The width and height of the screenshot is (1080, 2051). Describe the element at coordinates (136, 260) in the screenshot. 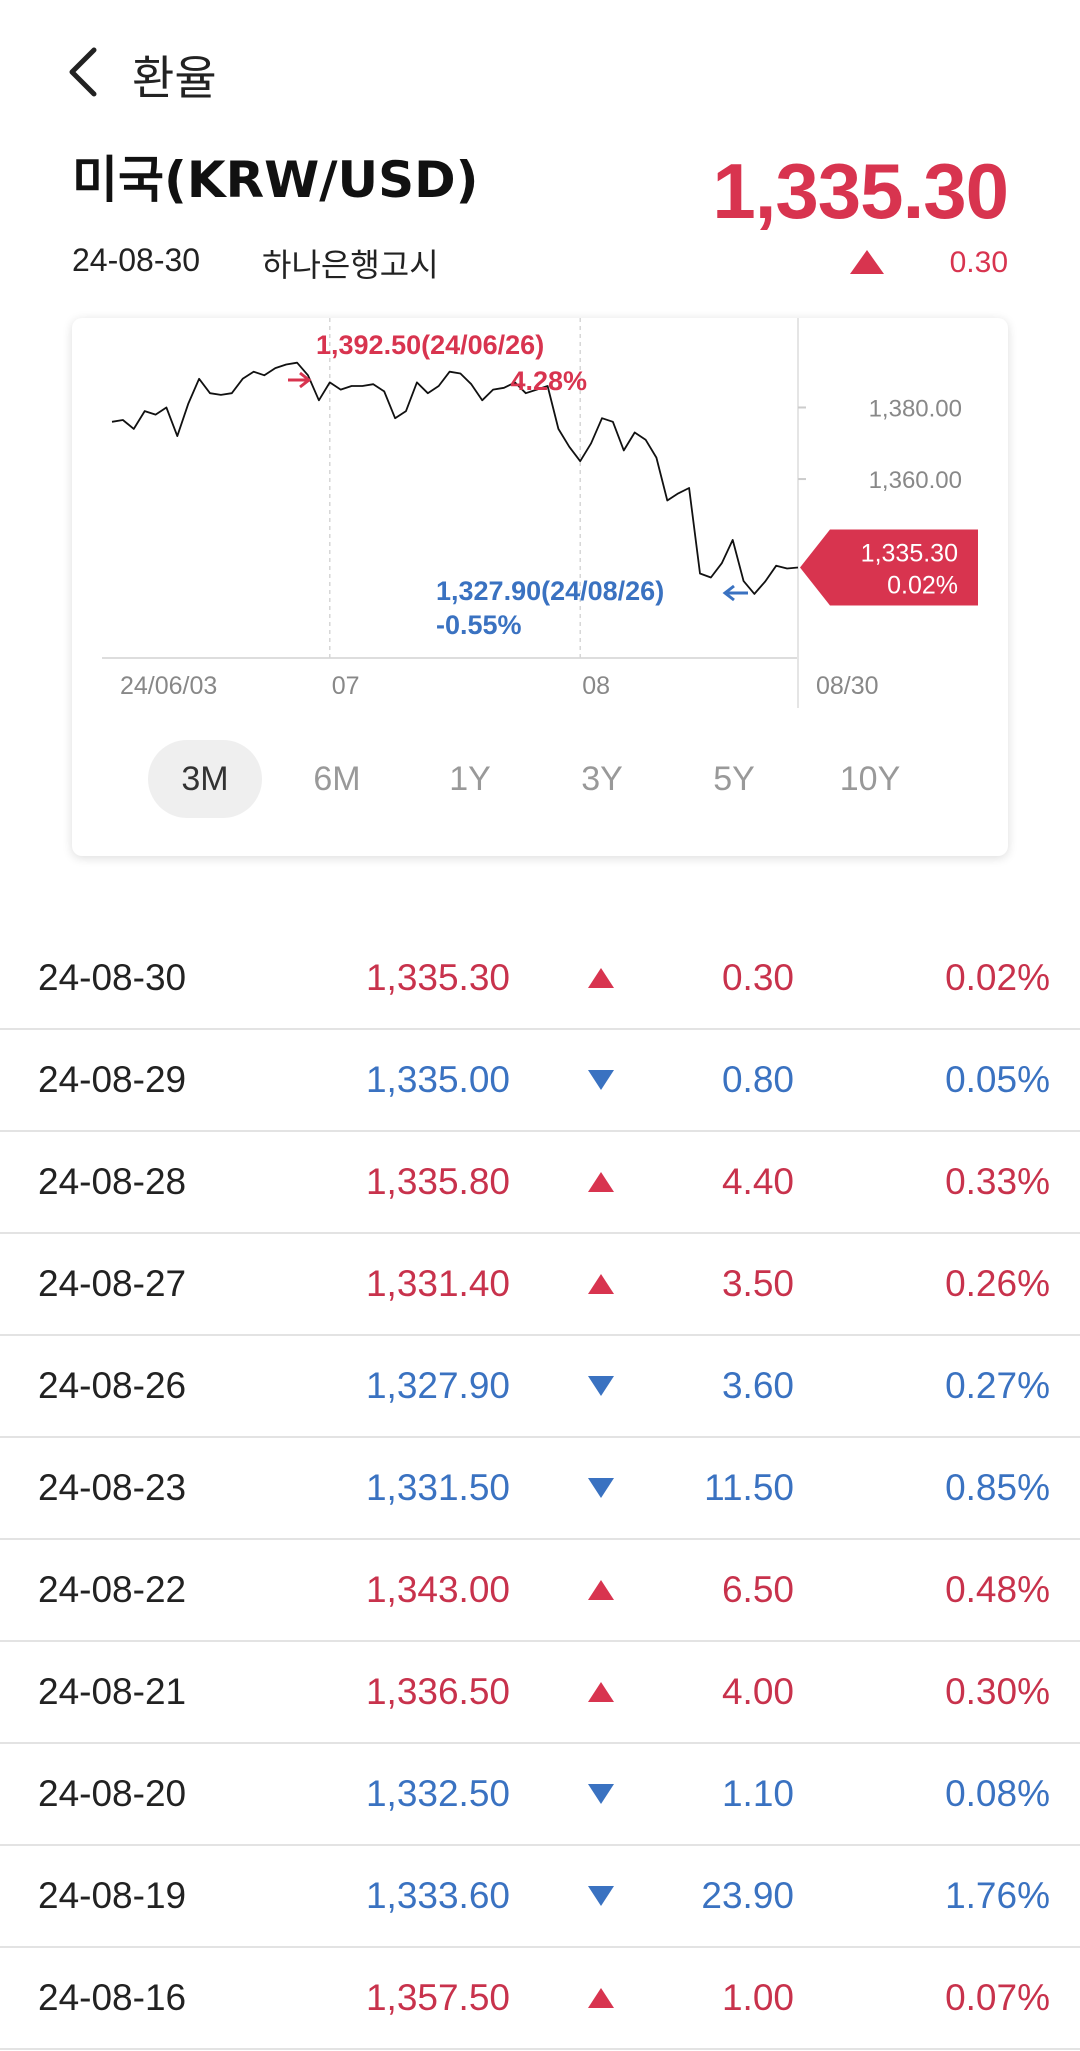

I see `rate-date: 24-08-30` at that location.